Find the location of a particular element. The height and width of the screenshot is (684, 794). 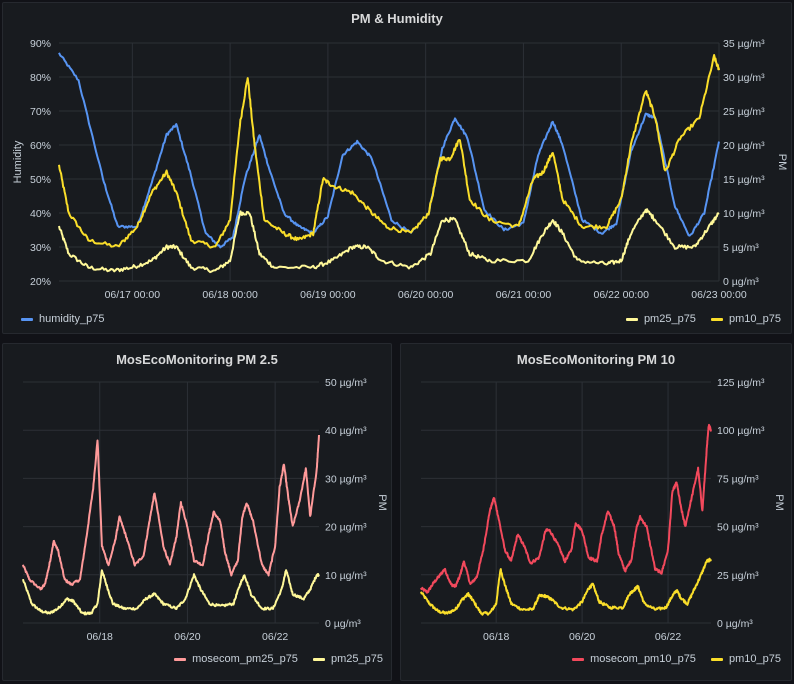

series-line-mosecom_pm10_p75 is located at coordinates (566, 508).